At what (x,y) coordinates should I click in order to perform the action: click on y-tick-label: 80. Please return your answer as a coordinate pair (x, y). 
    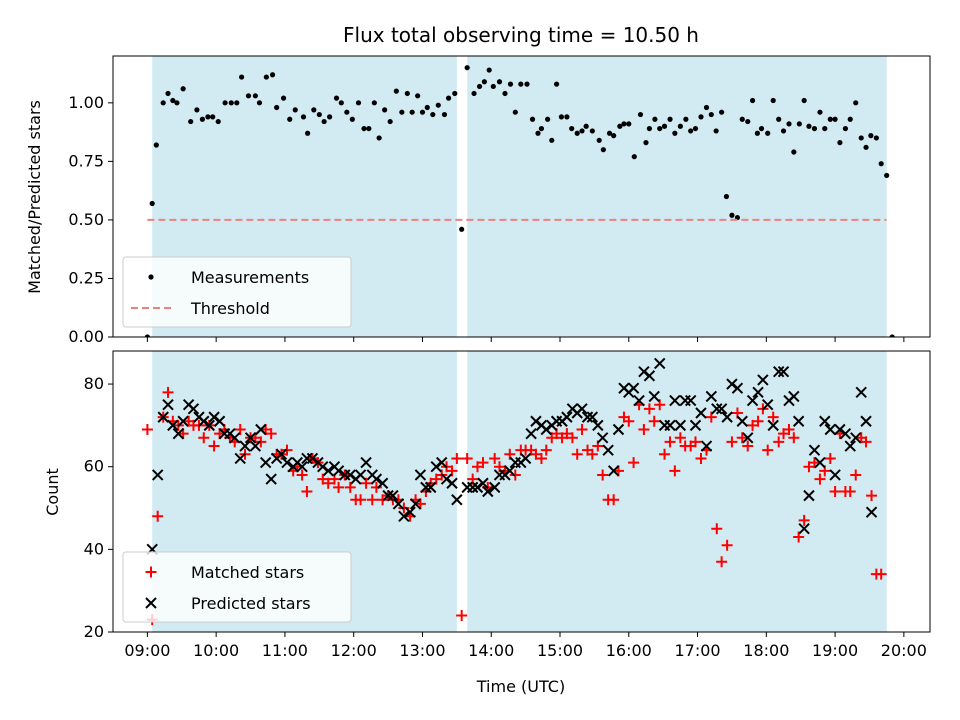
    Looking at the image, I should click on (94, 383).